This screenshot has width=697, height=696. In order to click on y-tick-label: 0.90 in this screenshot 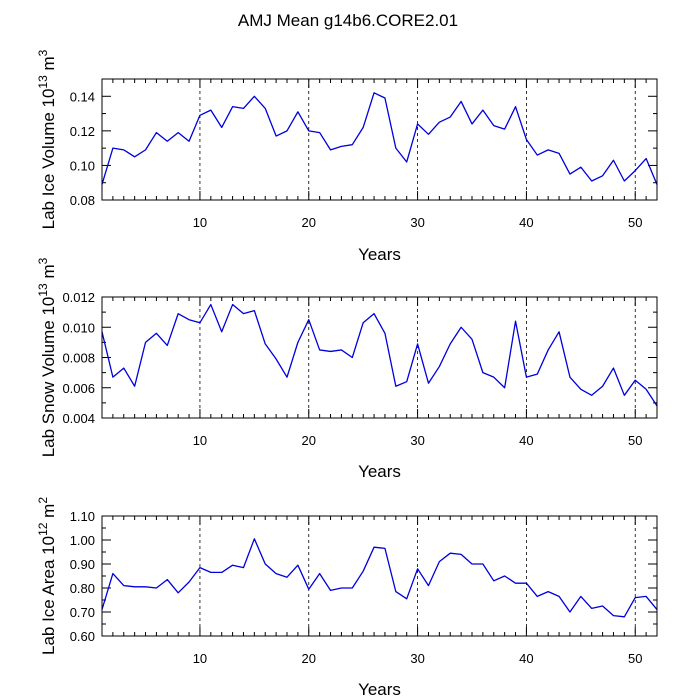, I will do `click(82, 564)`.